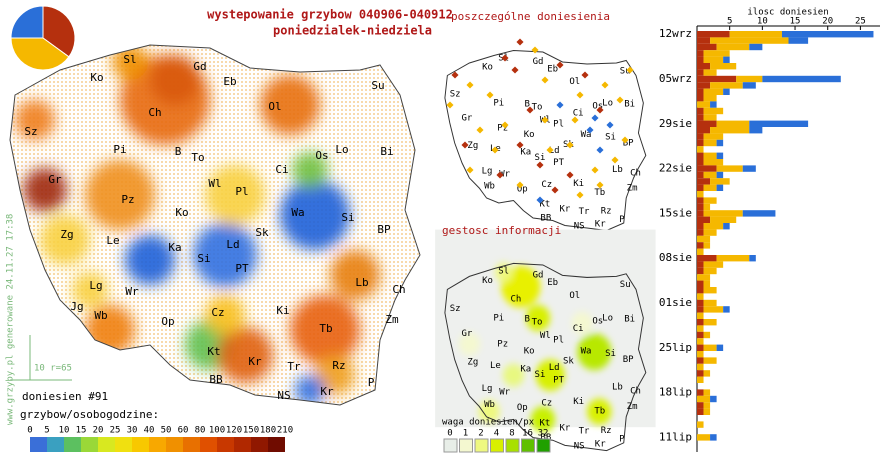  Describe the element at coordinates (629, 105) in the screenshot. I see `city-label: Bi` at that location.